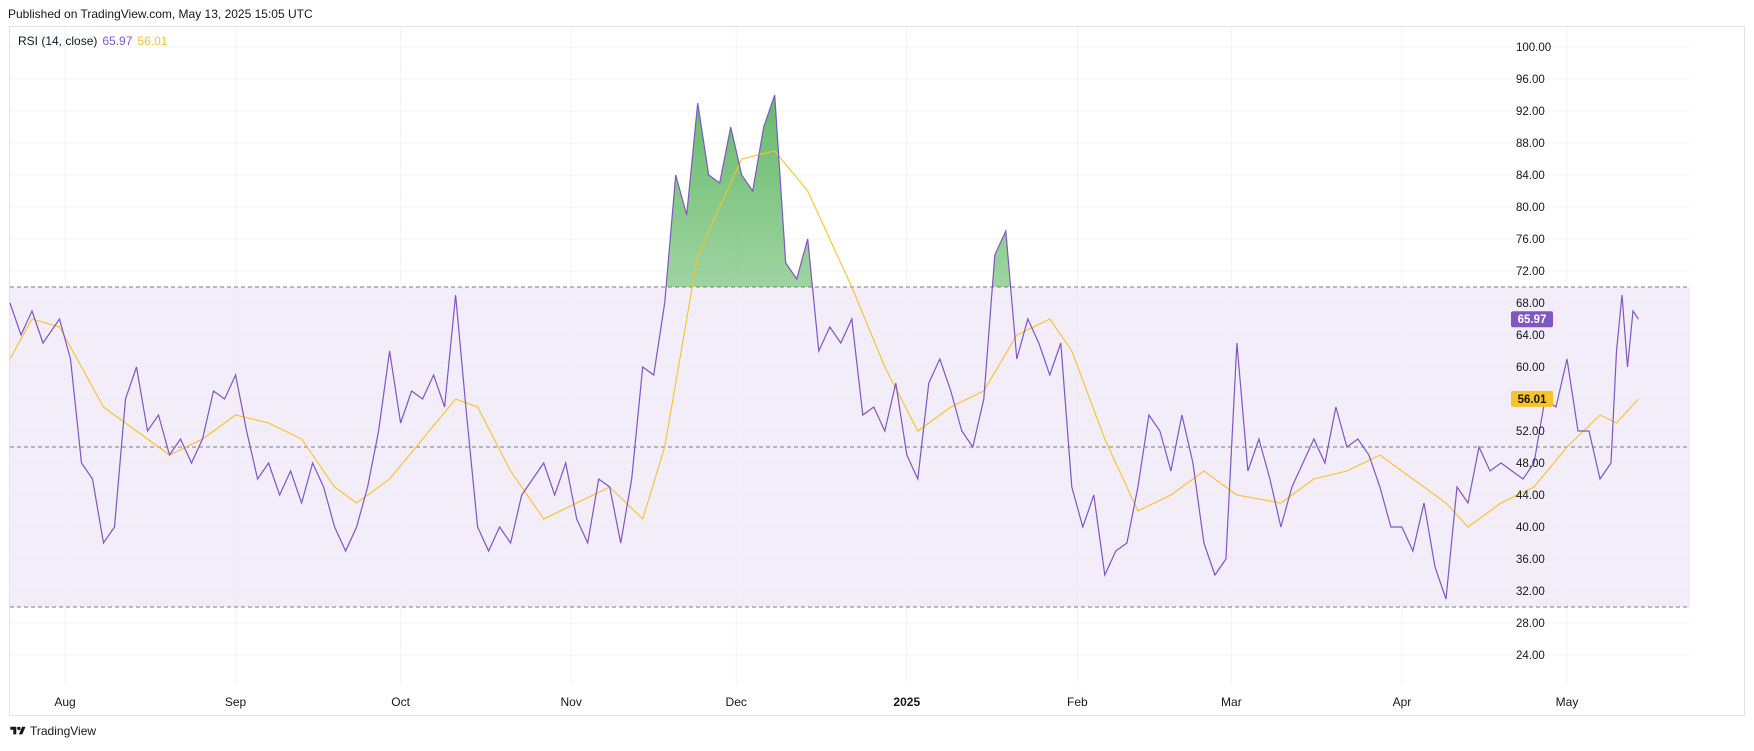 The height and width of the screenshot is (751, 1754). I want to click on x-axis: Aug Sep Oct Nov Dec 2025 Feb Mar Apr May, so click(816, 702).